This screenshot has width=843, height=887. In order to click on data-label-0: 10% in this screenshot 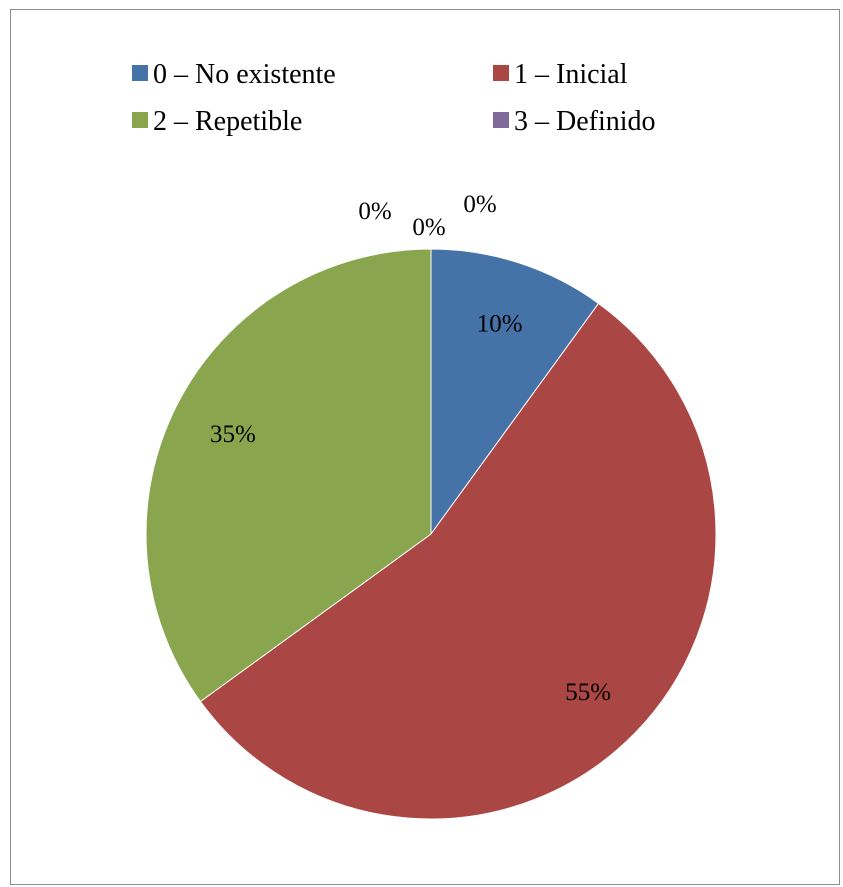, I will do `click(500, 324)`.